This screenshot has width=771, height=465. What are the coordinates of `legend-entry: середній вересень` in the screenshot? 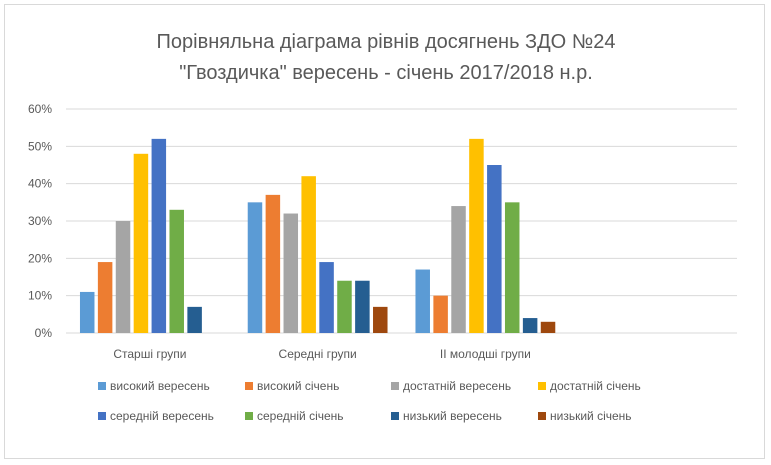 It's located at (162, 416).